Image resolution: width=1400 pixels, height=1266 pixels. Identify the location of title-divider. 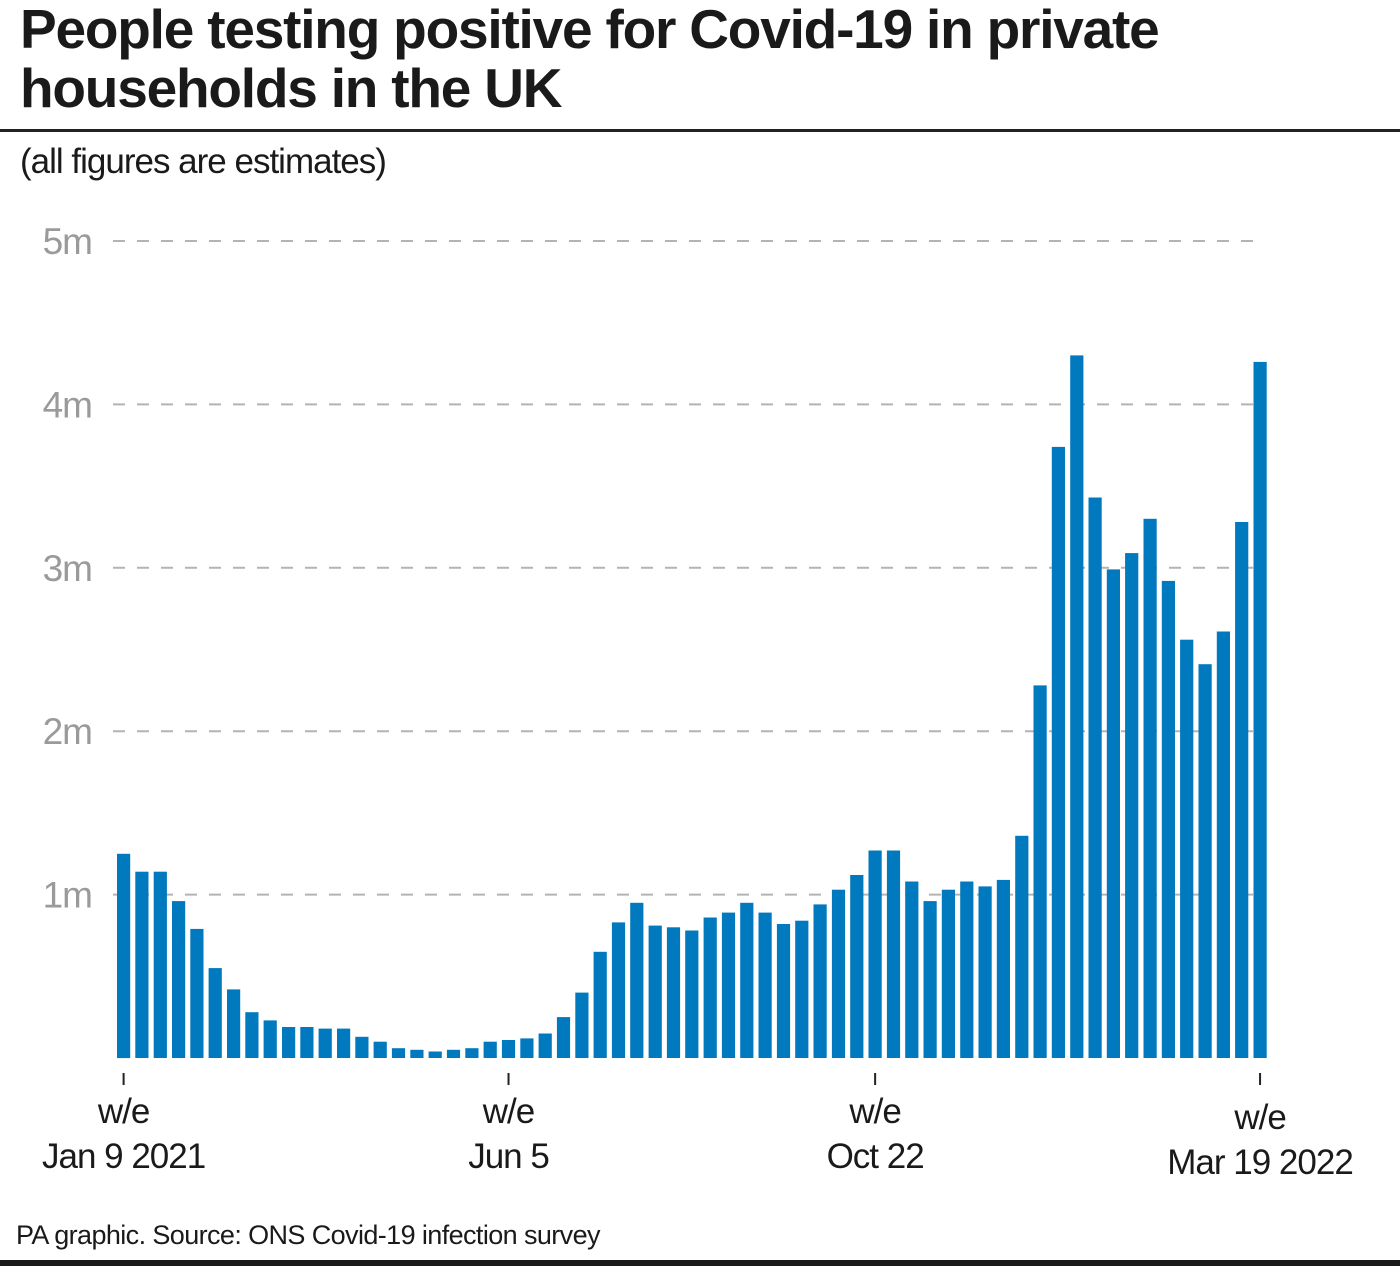
(700, 130).